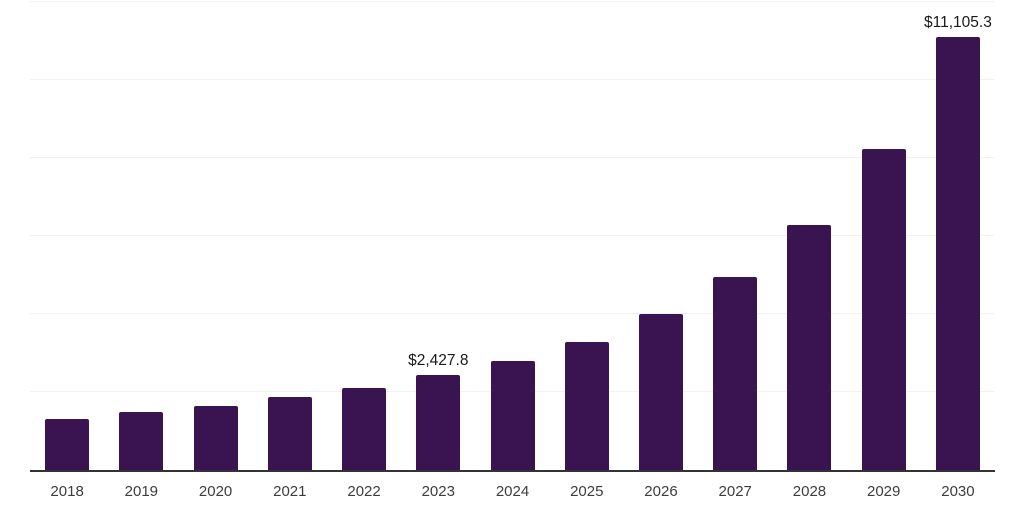 This screenshot has height=512, width=1024. What do you see at coordinates (141, 491) in the screenshot?
I see `x-tick-label-2019: 2019` at bounding box center [141, 491].